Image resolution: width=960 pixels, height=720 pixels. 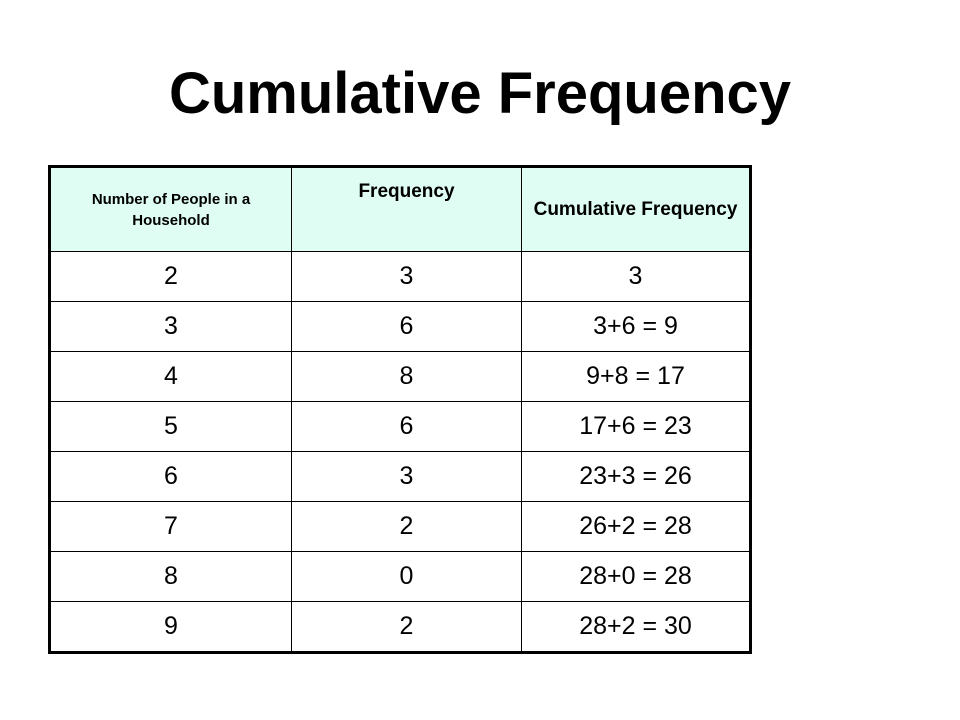 What do you see at coordinates (636, 376) in the screenshot?
I see `cell-cumulative-frequency: 9+8 = 17` at bounding box center [636, 376].